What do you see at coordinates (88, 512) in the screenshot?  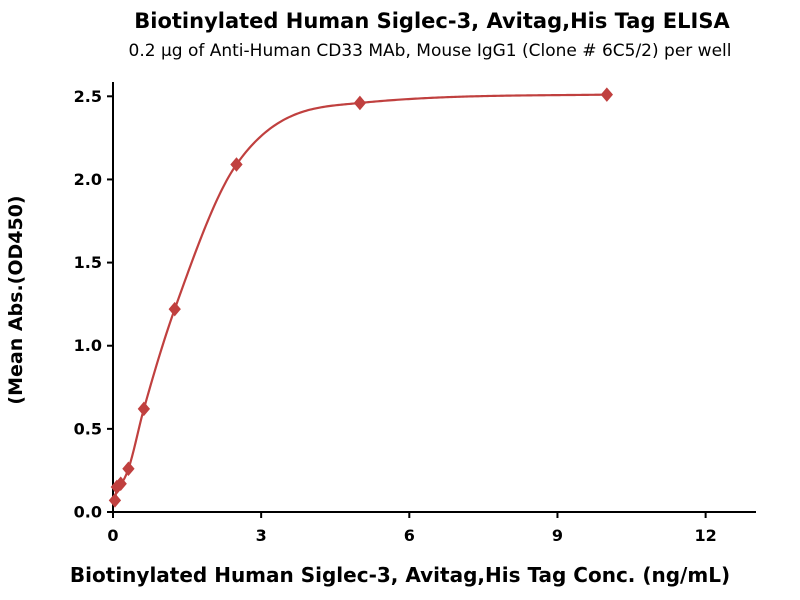 I see `y-tick-label: 0.0` at bounding box center [88, 512].